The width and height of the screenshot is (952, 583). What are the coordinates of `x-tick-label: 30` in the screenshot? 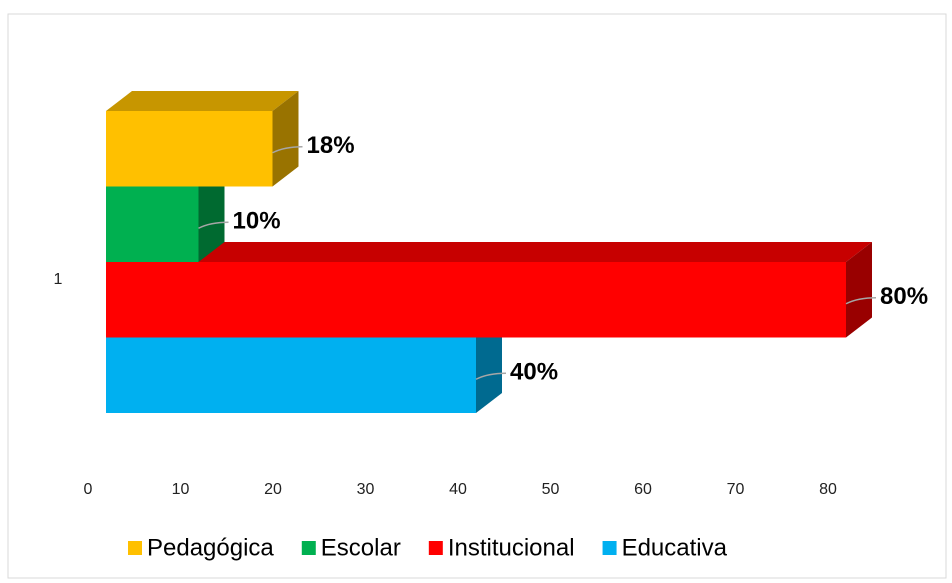 It's located at (366, 489).